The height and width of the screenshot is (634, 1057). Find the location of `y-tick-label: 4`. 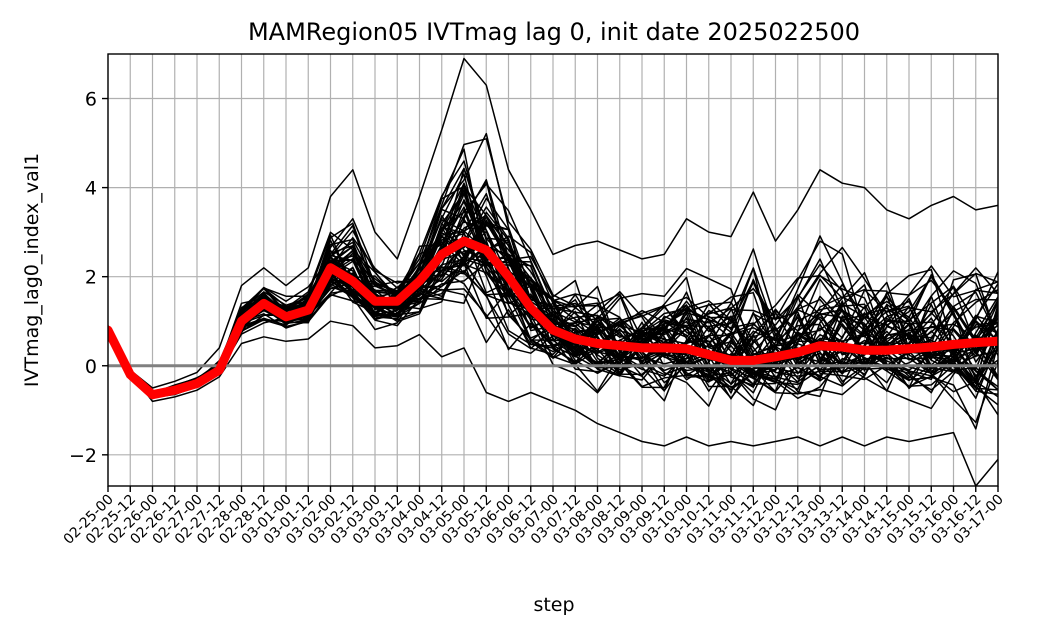

y-tick-label: 4 is located at coordinates (91, 189).